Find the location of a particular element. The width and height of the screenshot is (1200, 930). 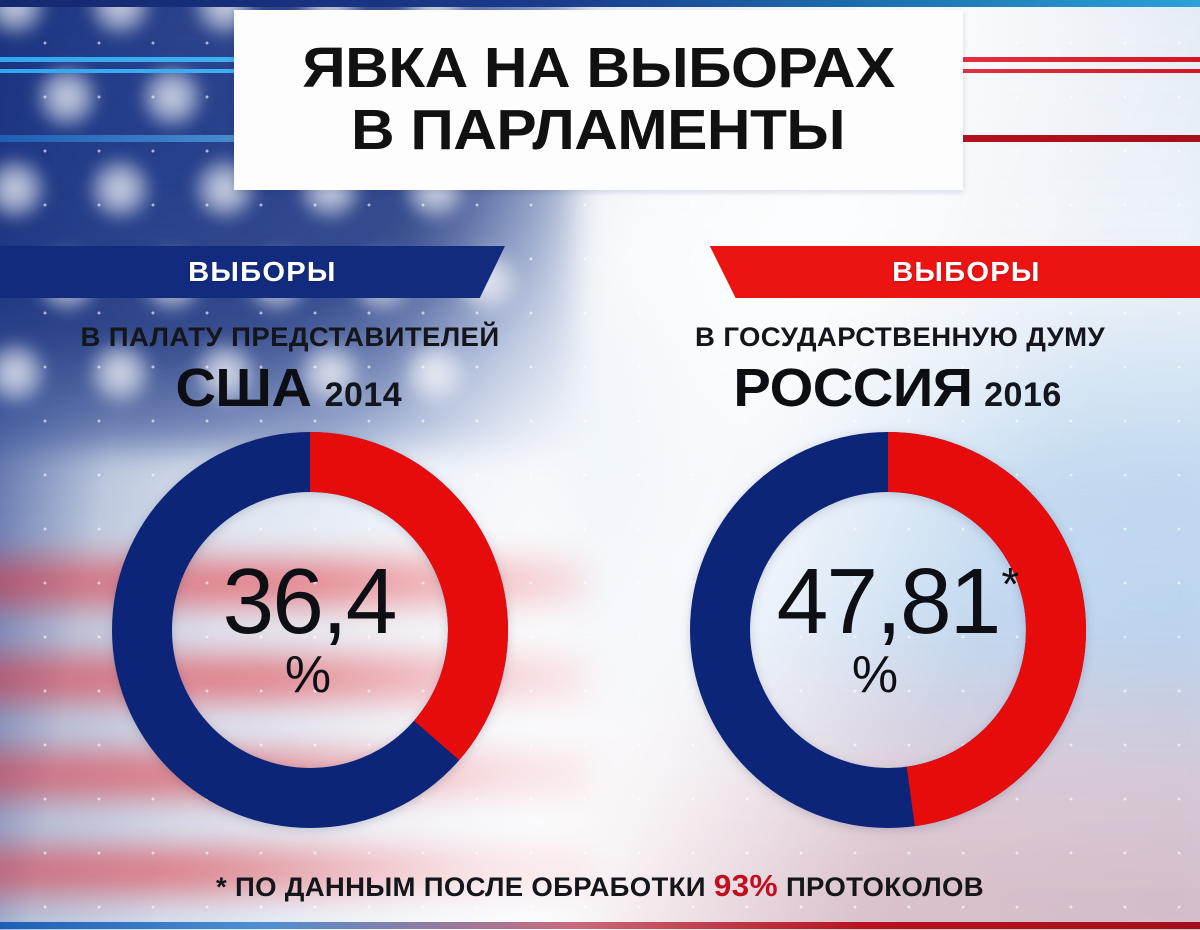

column-russia-heading: В ГОСУДАРСТВЕННУЮ ДУМУ РОССИЯ 2016 is located at coordinates (900, 370).